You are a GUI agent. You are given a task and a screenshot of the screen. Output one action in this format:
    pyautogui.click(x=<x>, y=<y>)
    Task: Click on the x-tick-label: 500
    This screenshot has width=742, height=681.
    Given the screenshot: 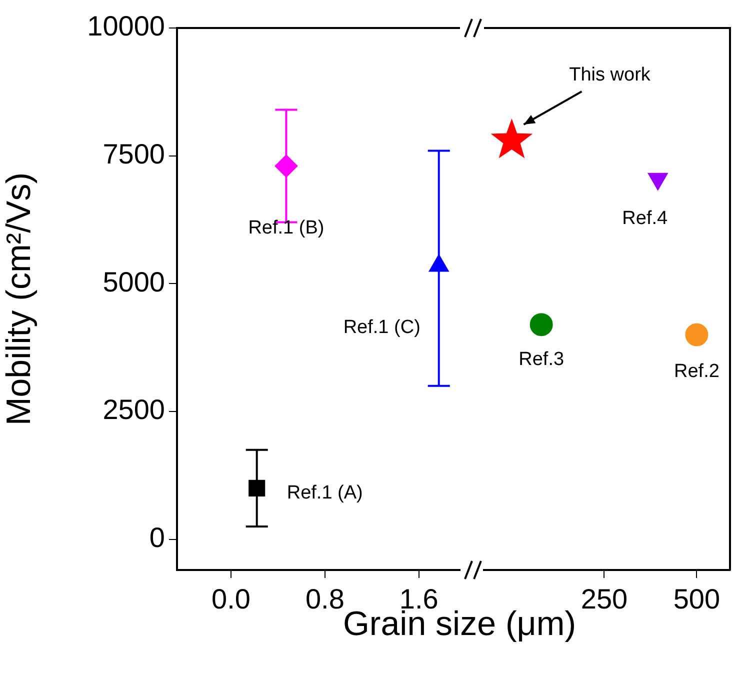 What is the action you would take?
    pyautogui.click(x=696, y=599)
    